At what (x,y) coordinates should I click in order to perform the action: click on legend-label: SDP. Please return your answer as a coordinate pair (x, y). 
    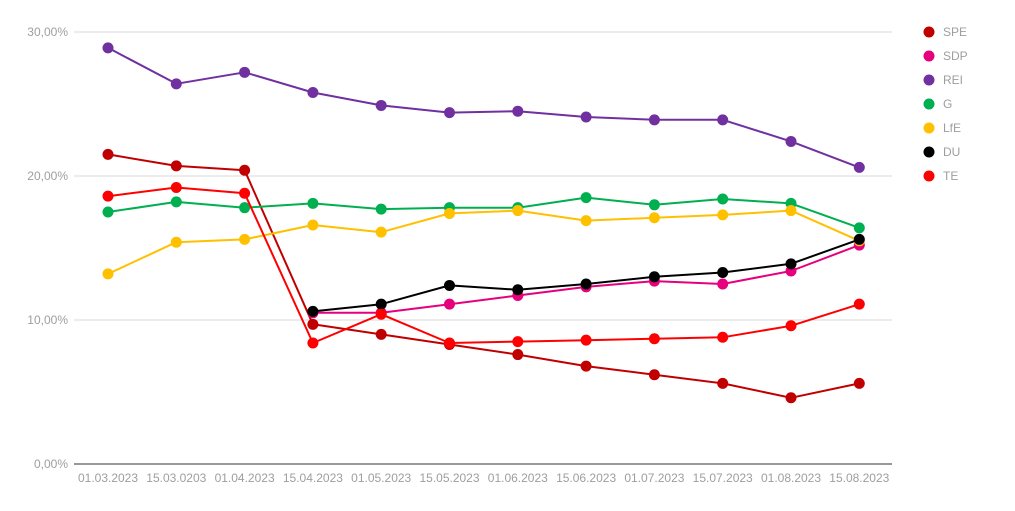
    Looking at the image, I should click on (955, 56).